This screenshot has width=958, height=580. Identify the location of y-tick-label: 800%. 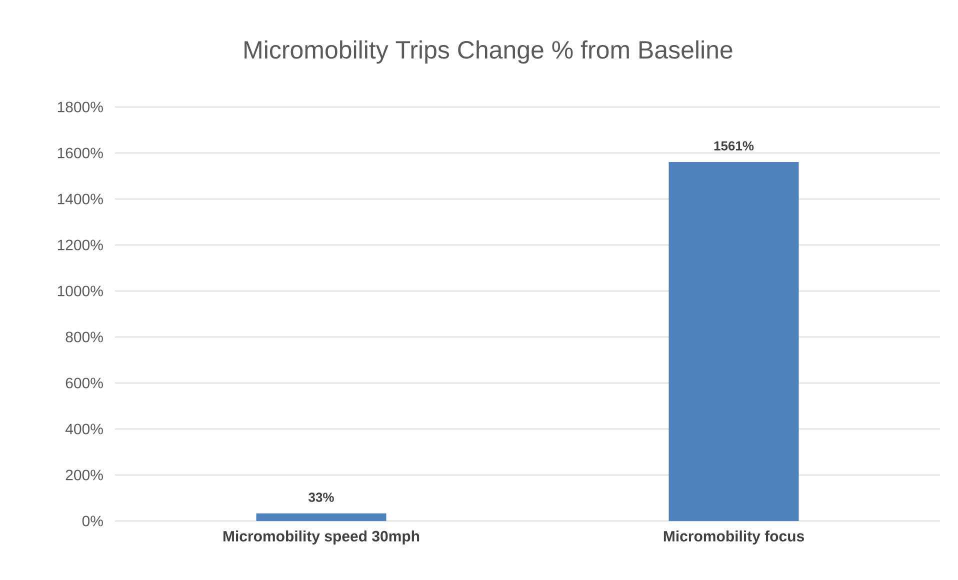
(84, 337).